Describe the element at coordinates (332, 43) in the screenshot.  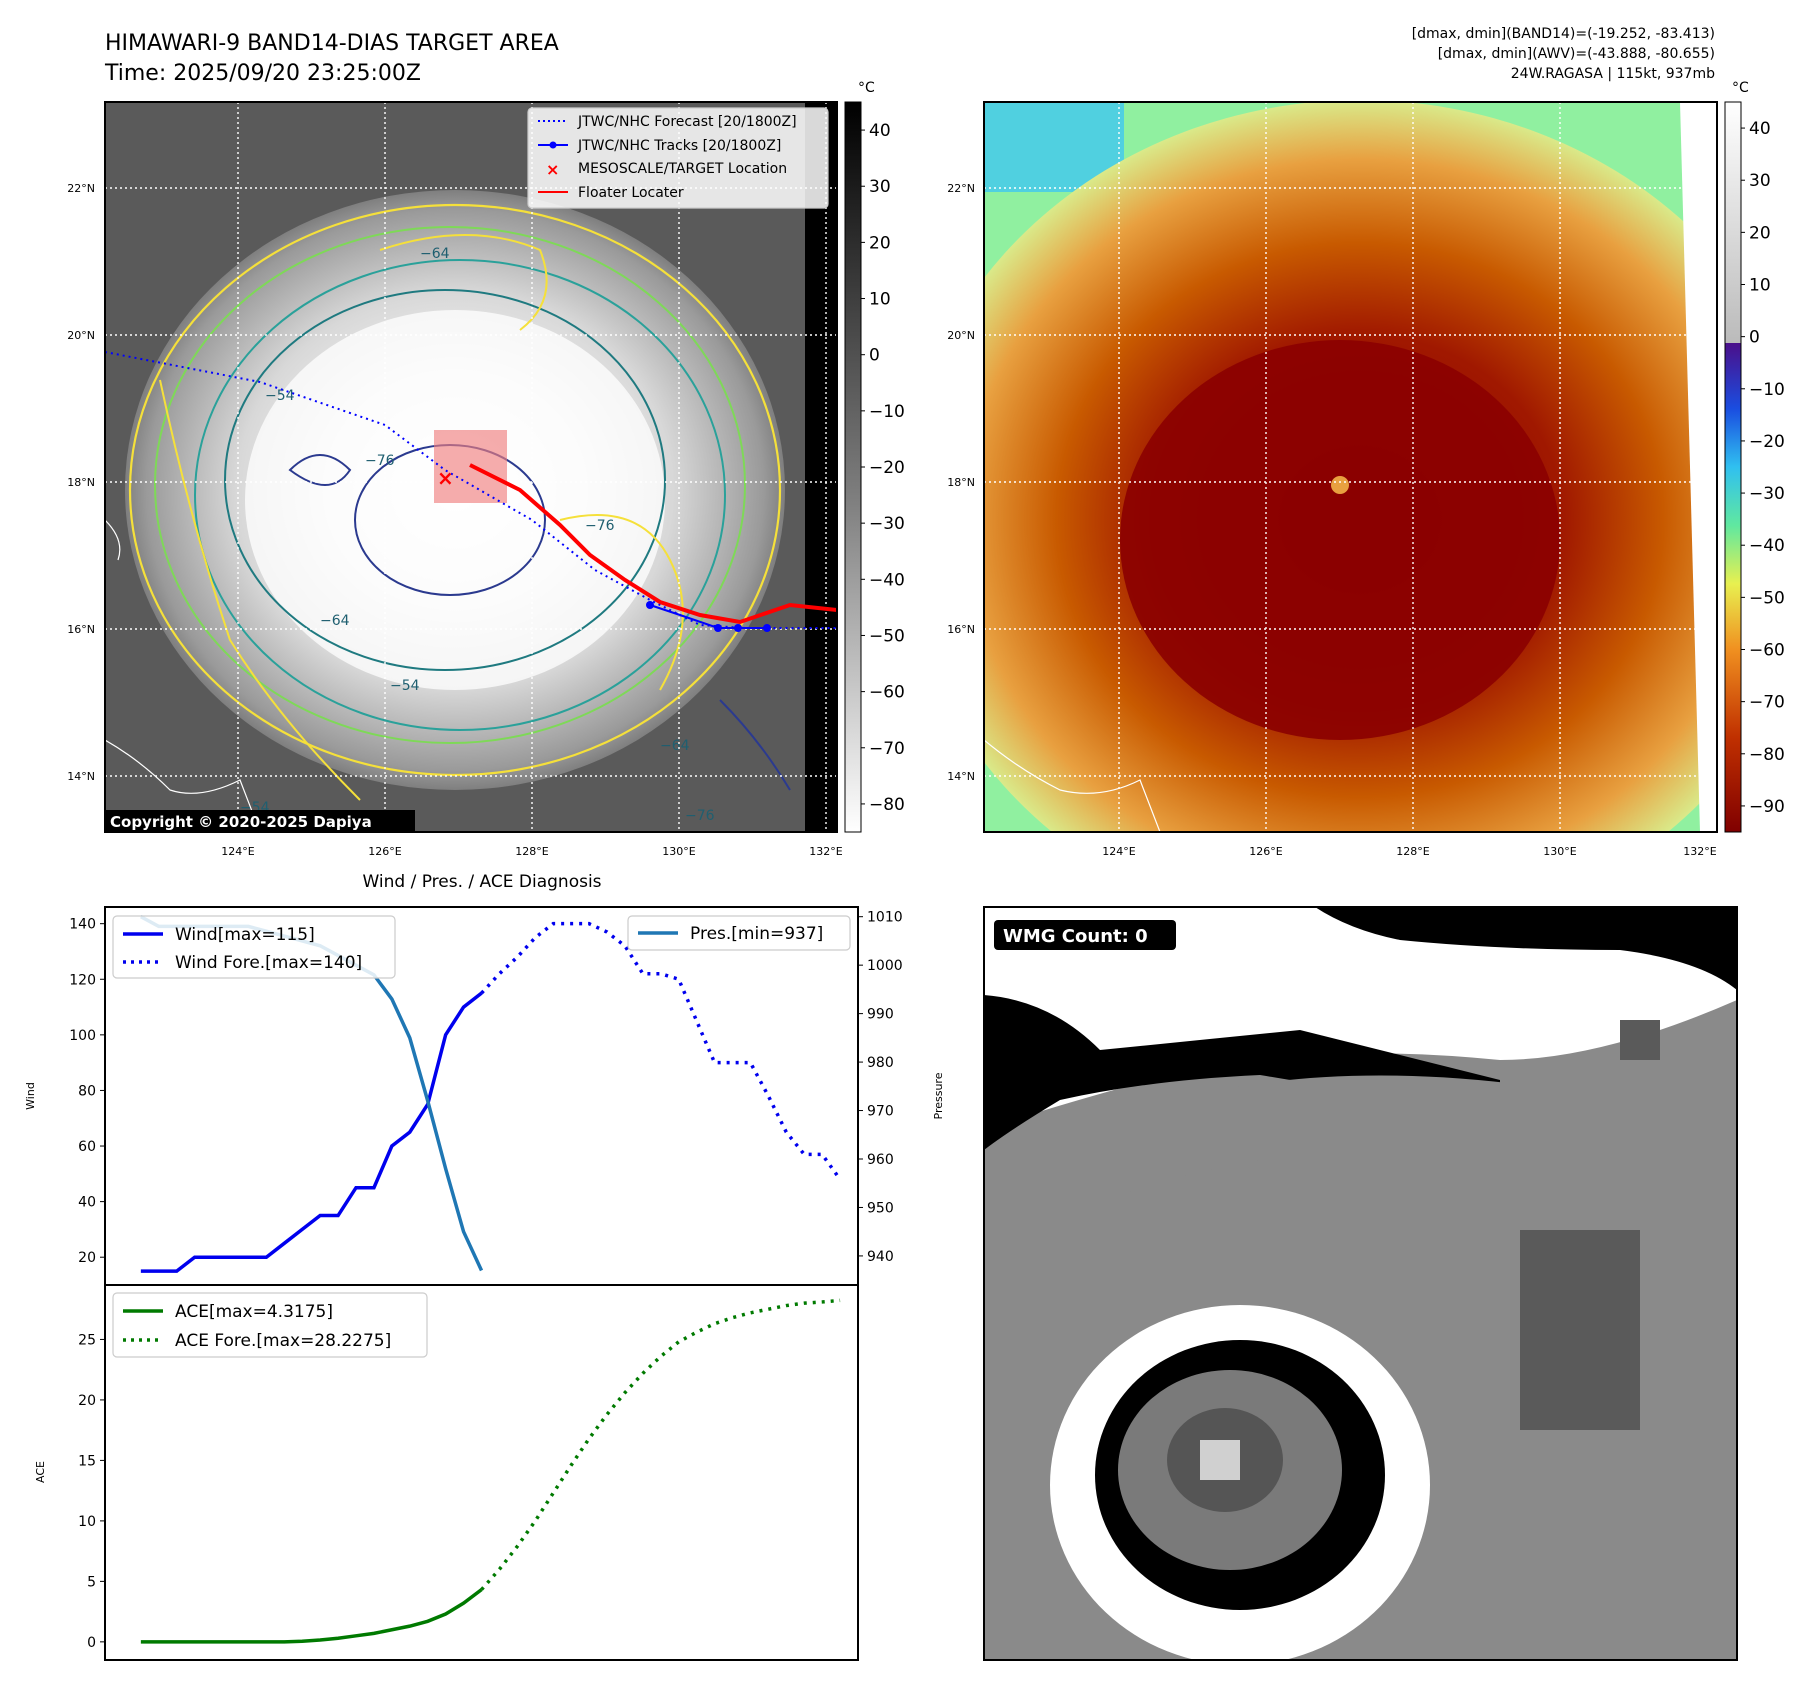
I see `main-title: HIMAWARI-9 BAND14-DIAS TARGET AREA` at that location.